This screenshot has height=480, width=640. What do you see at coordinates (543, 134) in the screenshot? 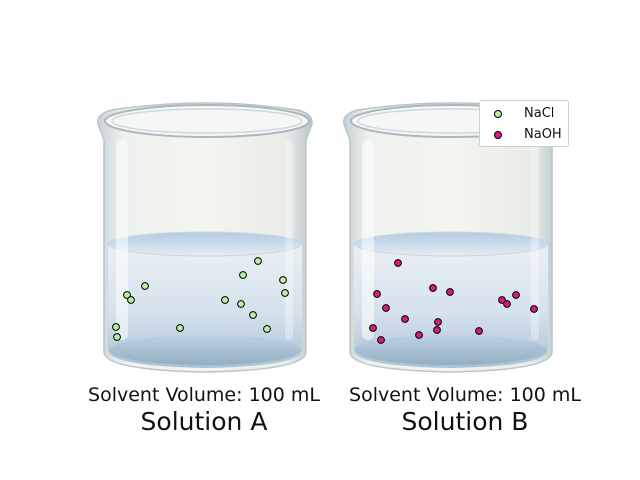
I see `legend-label: NaOH` at bounding box center [543, 134].